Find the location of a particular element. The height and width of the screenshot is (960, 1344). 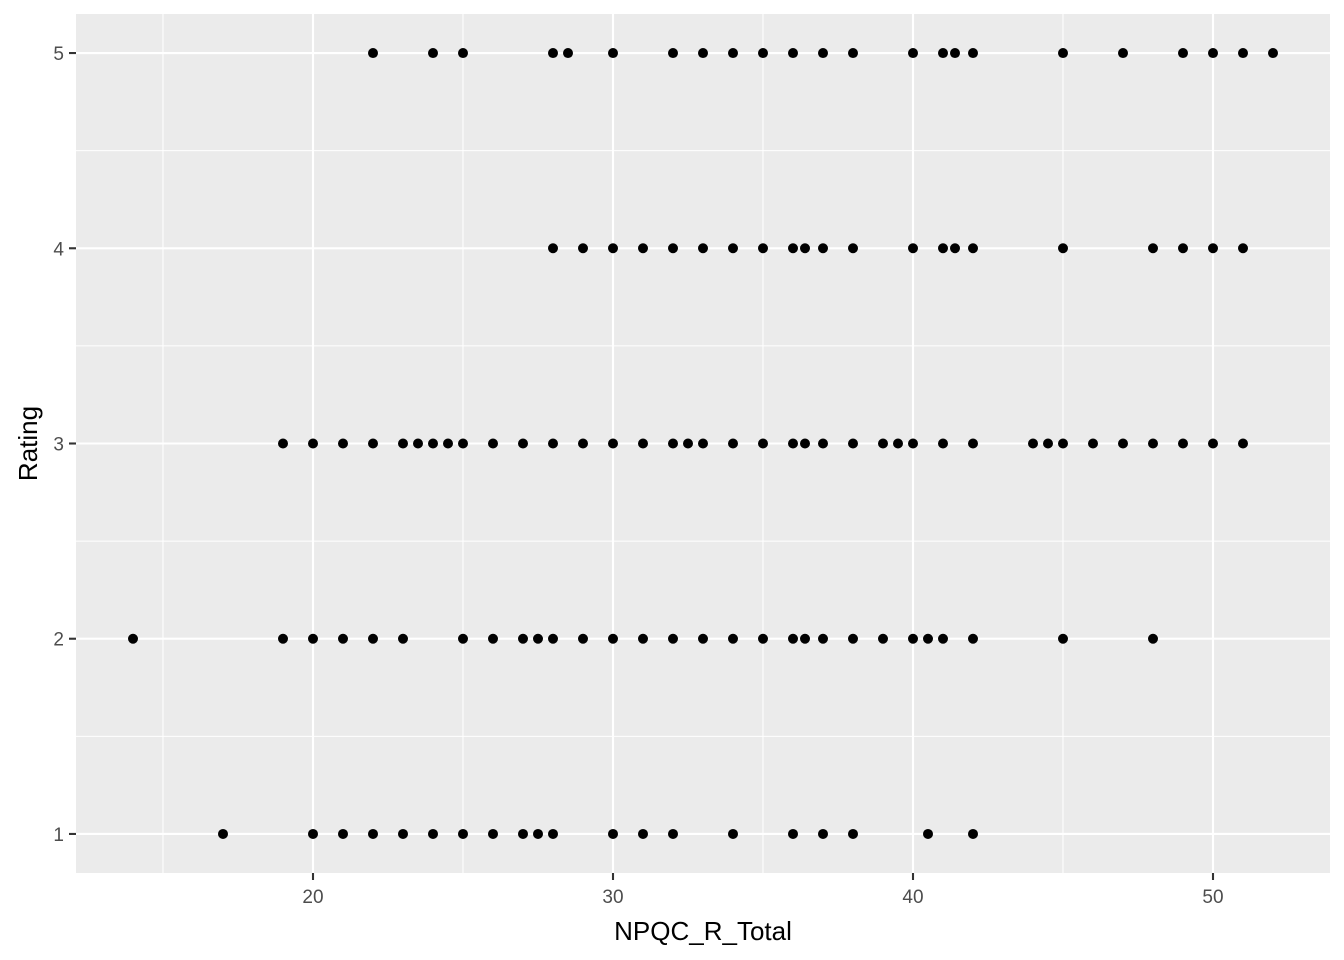

x-tick-label: 50 is located at coordinates (1212, 897).